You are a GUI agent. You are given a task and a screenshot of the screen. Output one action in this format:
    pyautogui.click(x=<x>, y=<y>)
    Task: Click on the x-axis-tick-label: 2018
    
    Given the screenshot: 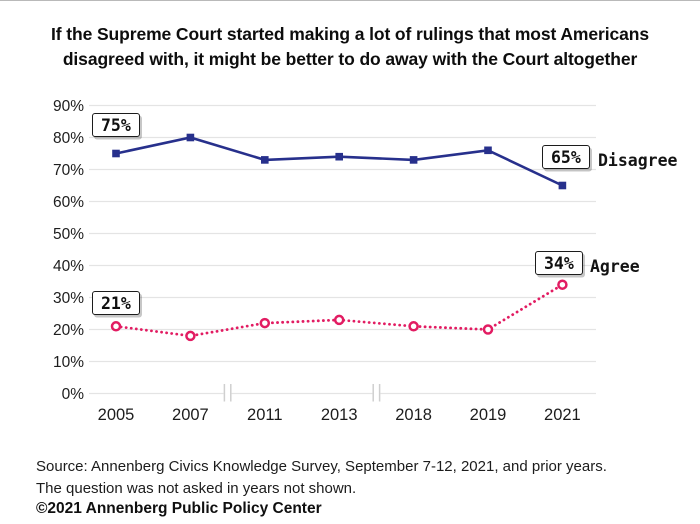 What is the action you would take?
    pyautogui.click(x=413, y=415)
    